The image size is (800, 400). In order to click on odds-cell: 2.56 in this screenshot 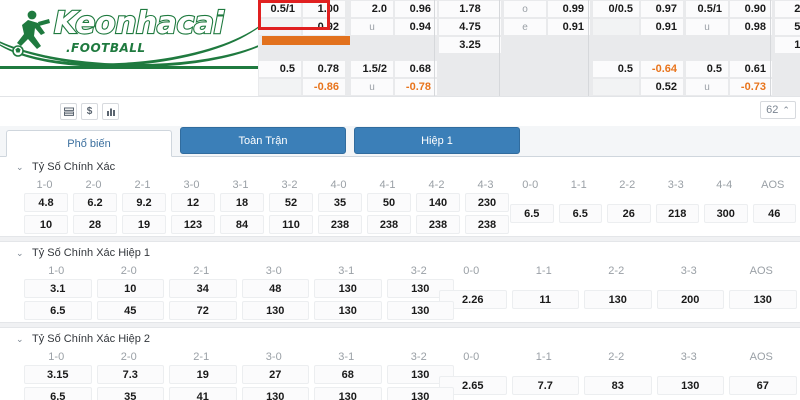, I will do `click(787, 9)`.